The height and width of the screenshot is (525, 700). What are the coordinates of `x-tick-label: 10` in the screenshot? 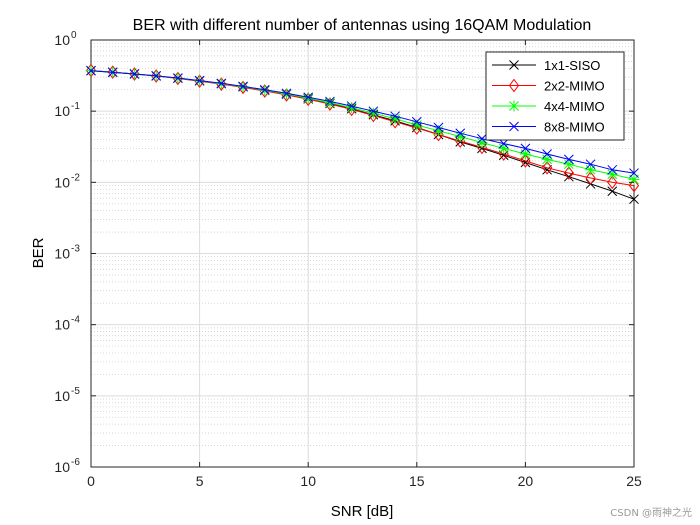 It's located at (308, 481).